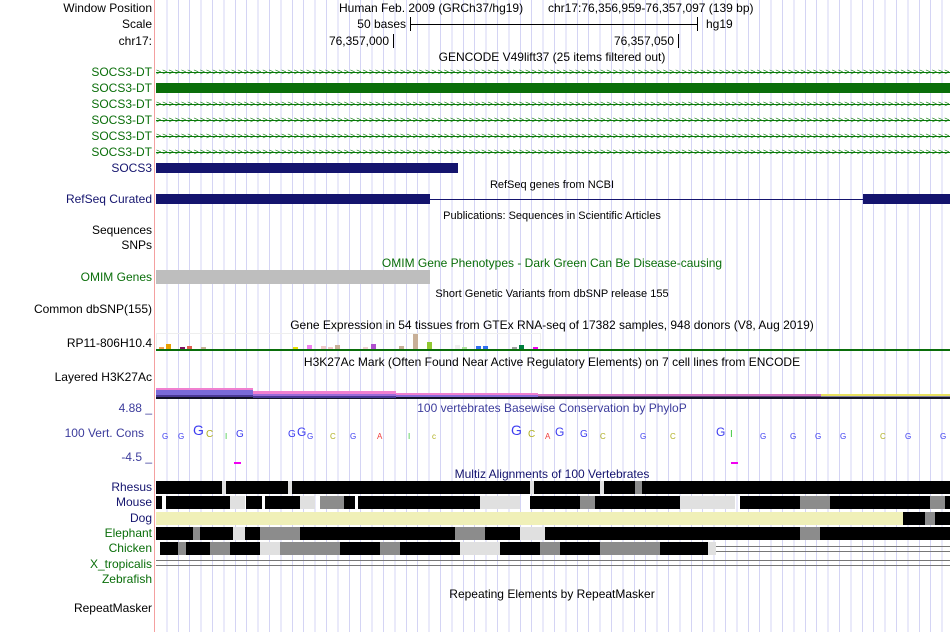 The height and width of the screenshot is (632, 950). I want to click on socs3-dt-gene-bar, so click(553, 88).